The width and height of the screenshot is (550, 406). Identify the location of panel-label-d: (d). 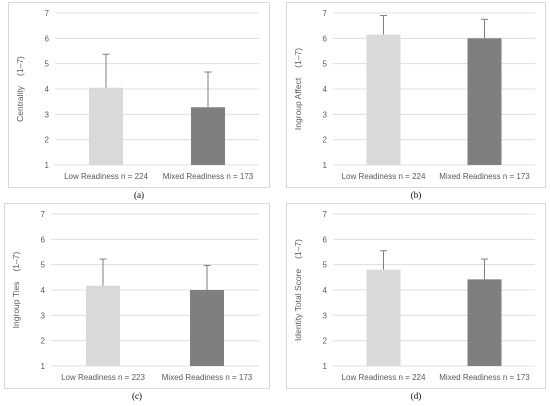
(416, 396).